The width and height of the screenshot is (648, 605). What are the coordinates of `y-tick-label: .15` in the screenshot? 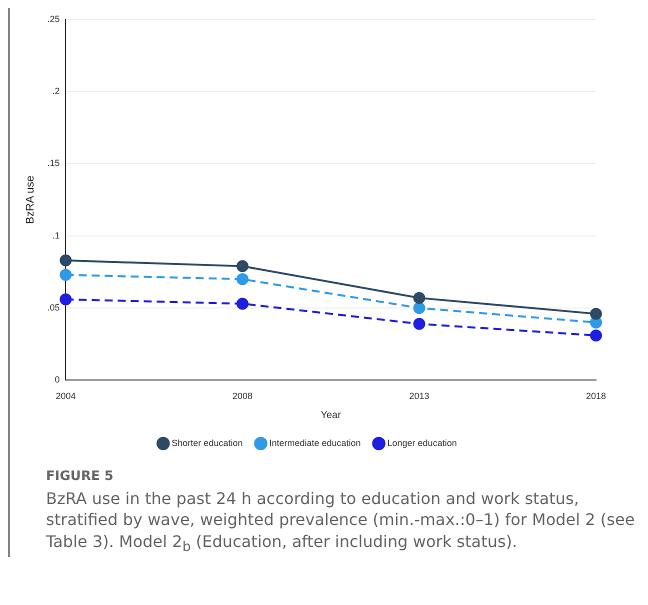 It's located at (53, 163).